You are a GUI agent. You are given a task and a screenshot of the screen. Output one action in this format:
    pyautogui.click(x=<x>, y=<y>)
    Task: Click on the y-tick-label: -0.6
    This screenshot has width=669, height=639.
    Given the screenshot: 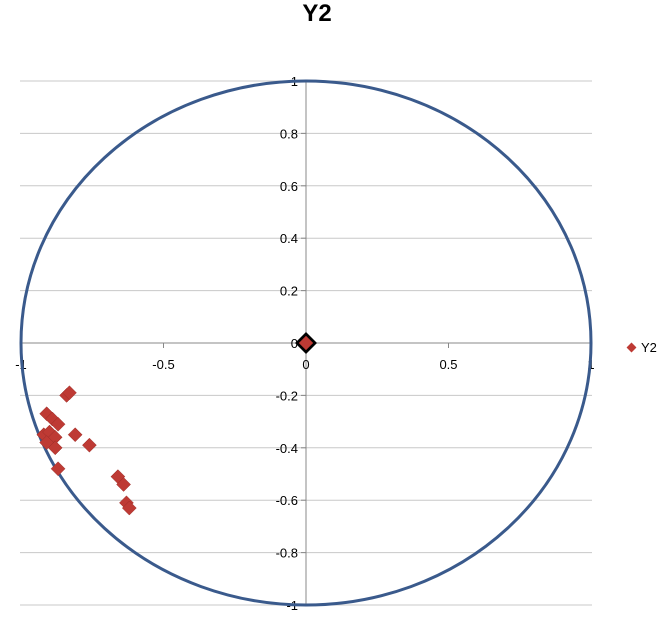 What is the action you would take?
    pyautogui.click(x=287, y=500)
    